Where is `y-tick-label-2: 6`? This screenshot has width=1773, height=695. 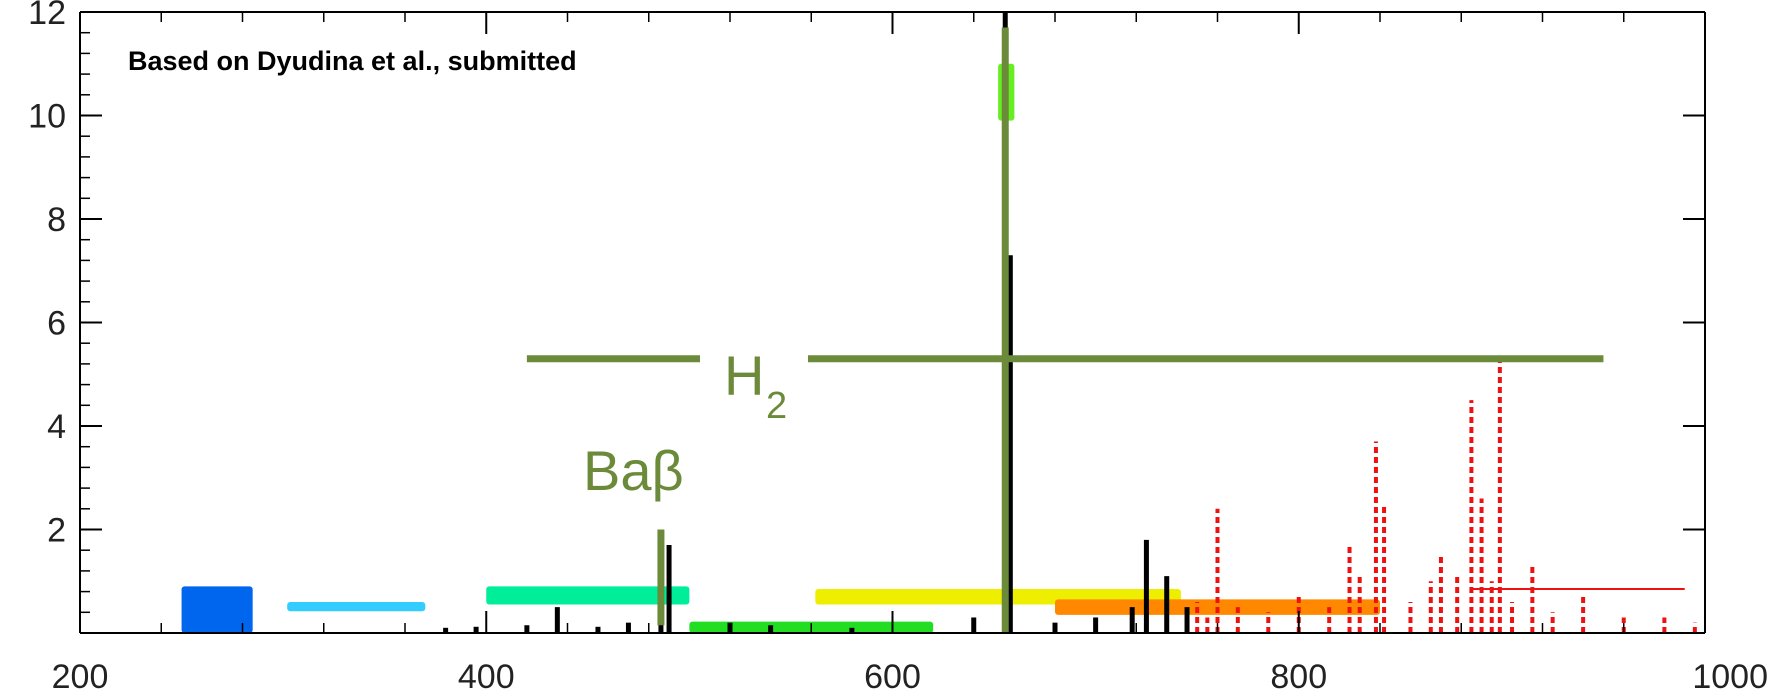 y-tick-label-2: 6 is located at coordinates (56, 324).